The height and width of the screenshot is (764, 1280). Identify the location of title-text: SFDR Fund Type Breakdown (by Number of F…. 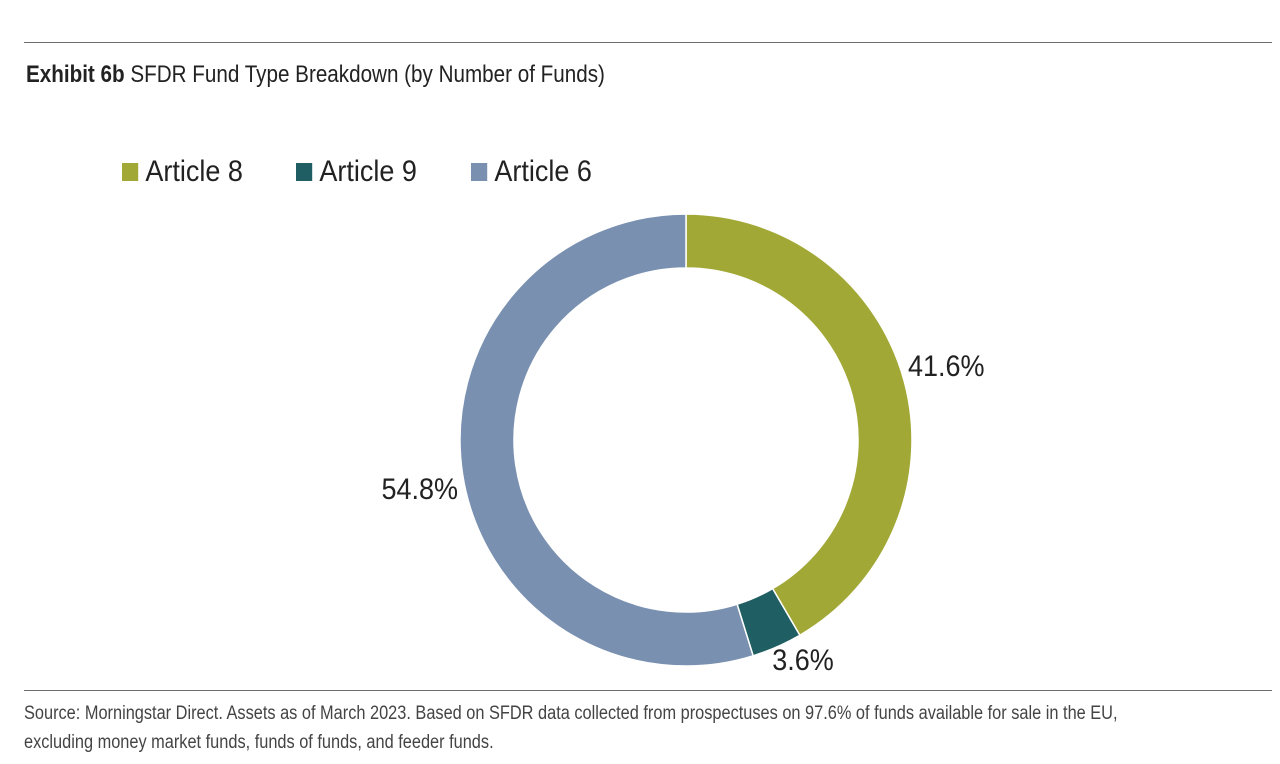
(367, 74).